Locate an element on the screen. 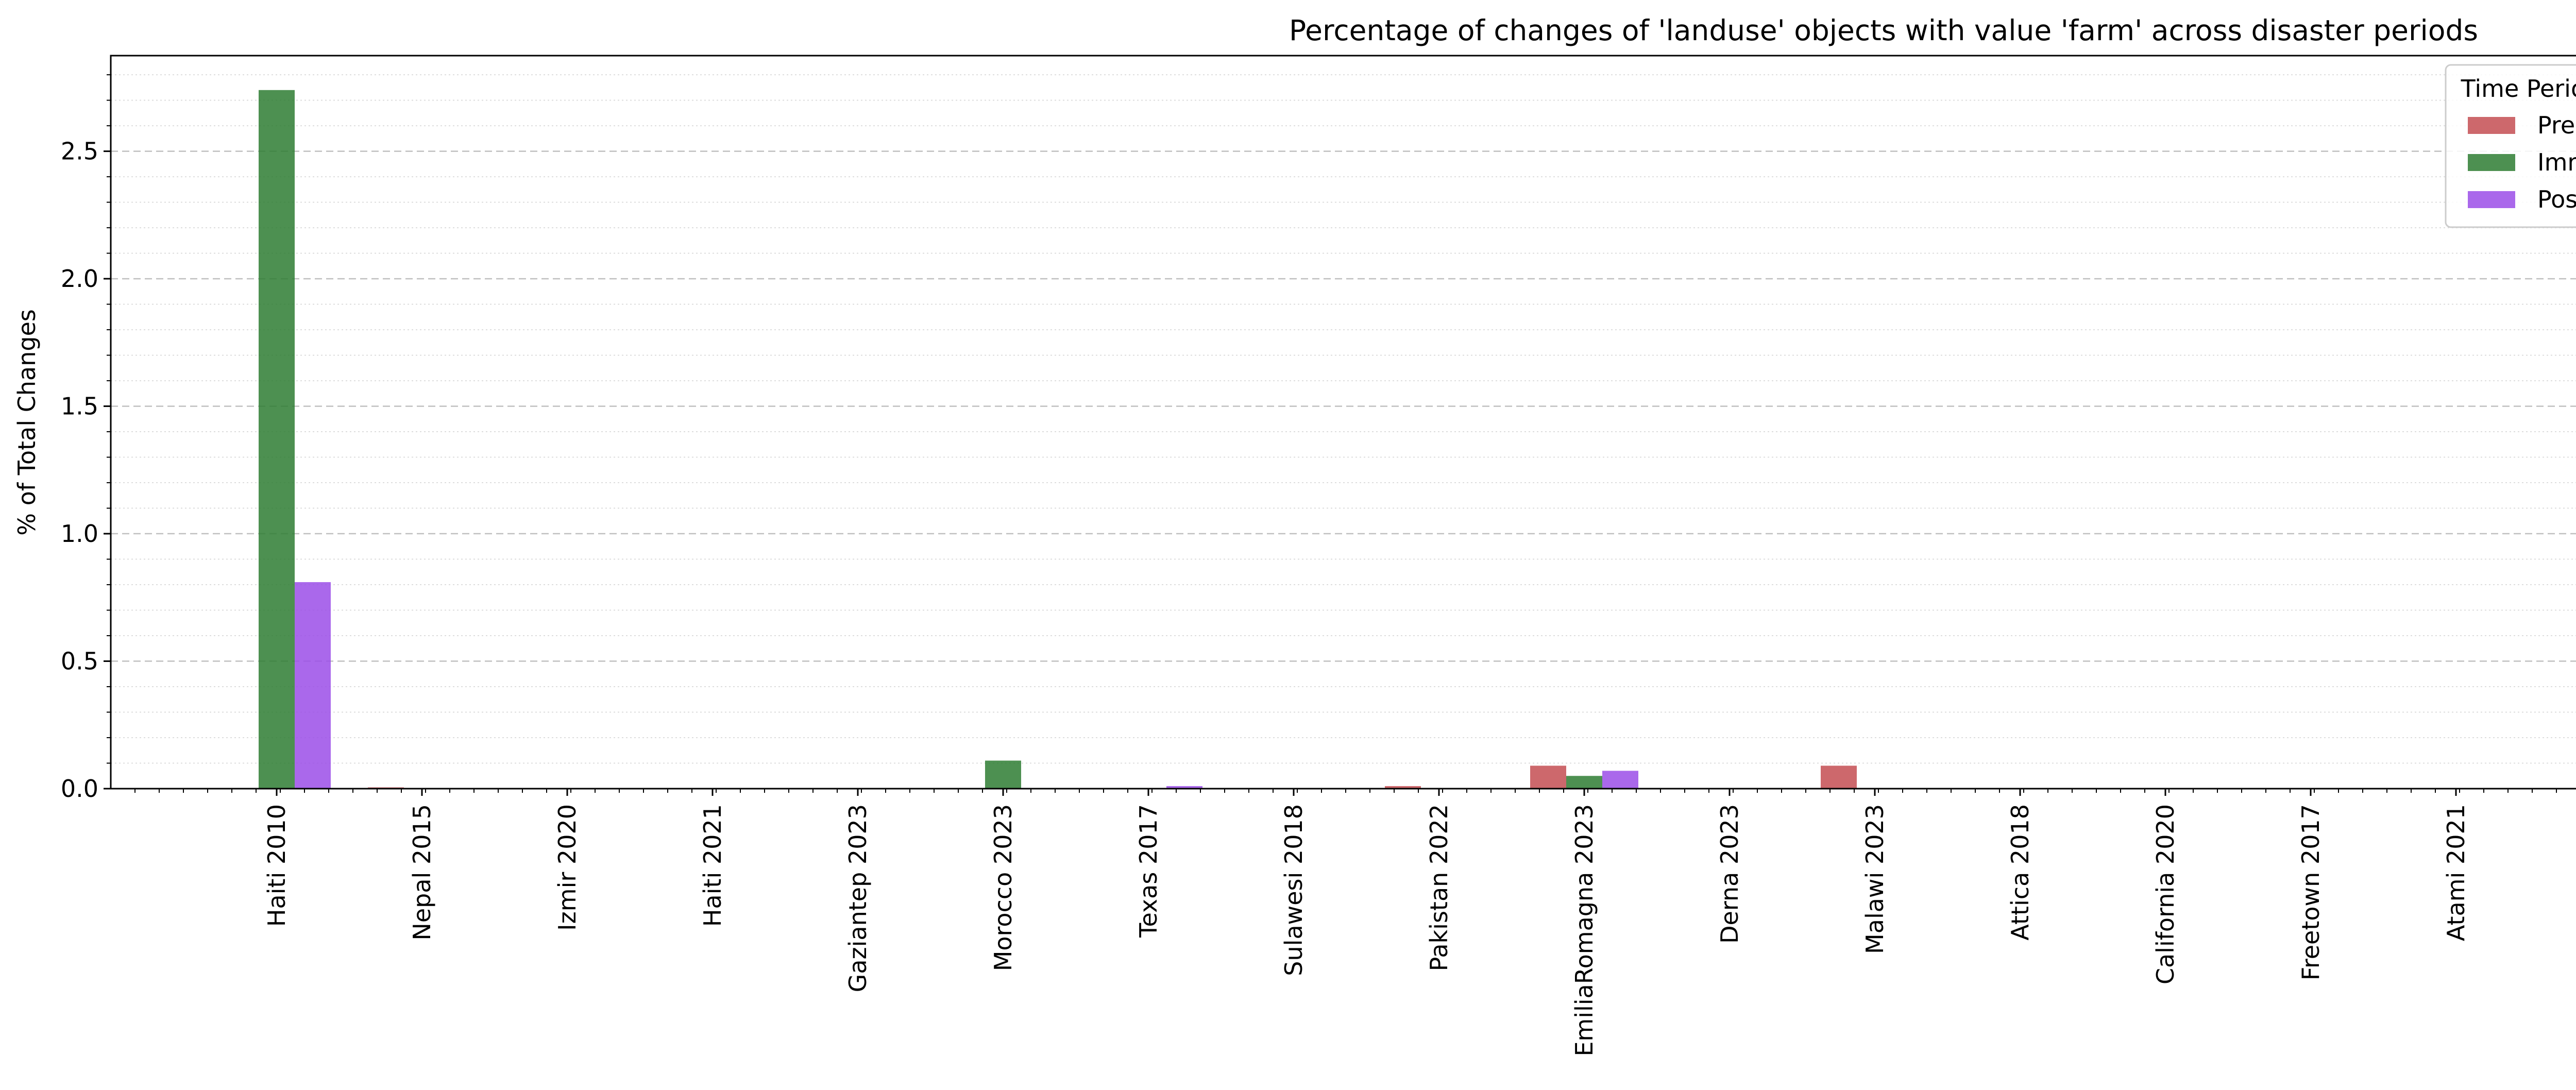  legend-swatch-post is located at coordinates (2491, 199).